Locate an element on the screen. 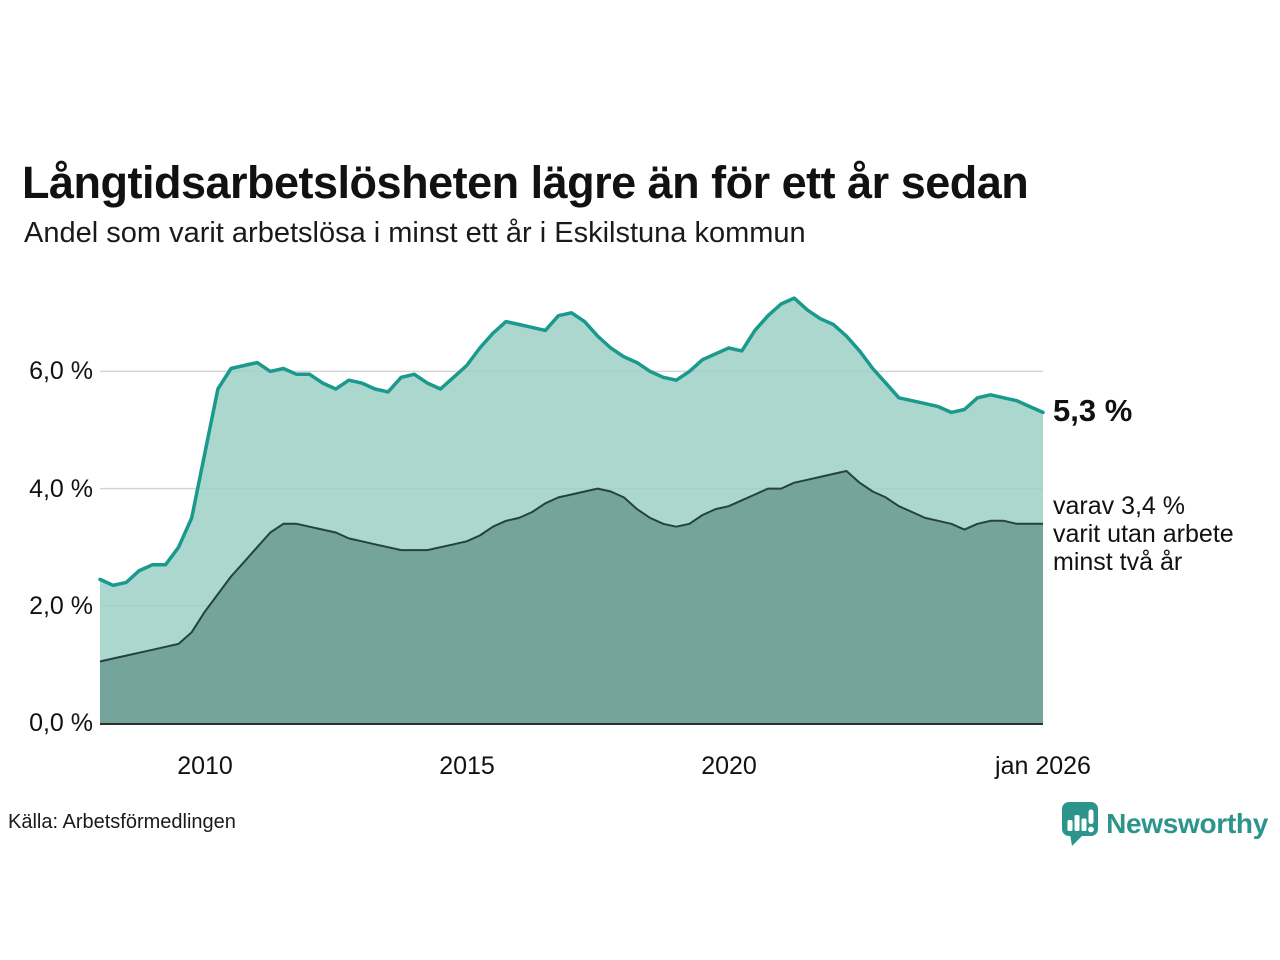  y-tick-label: 2,0 % is located at coordinates (61, 606).